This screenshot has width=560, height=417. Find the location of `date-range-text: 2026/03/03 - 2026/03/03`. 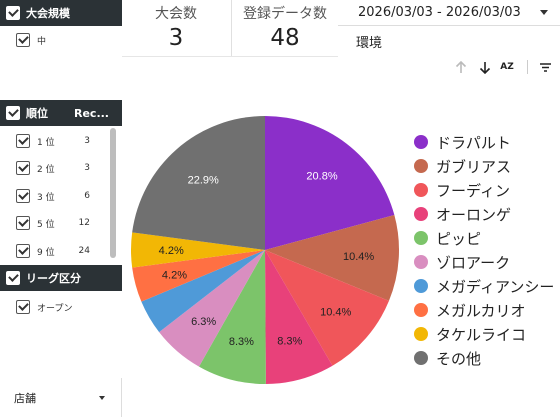

date-range-text: 2026/03/03 - 2026/03/03 is located at coordinates (439, 12).